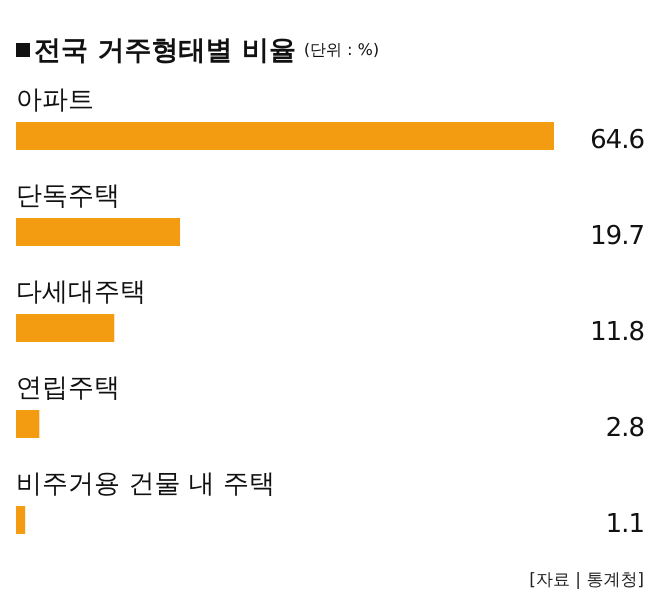 Image resolution: width=658 pixels, height=594 pixels. Describe the element at coordinates (68, 388) in the screenshot. I see `y-tick-label: 연립주택` at that location.